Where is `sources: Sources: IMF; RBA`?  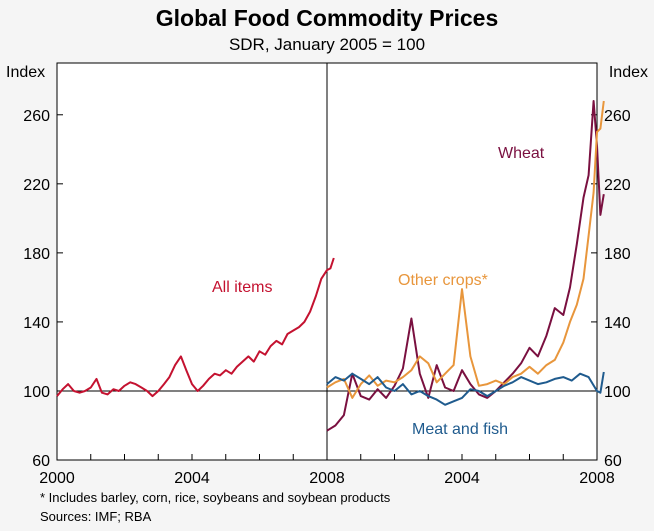
sources: Sources: IMF; RBA is located at coordinates (96, 516).